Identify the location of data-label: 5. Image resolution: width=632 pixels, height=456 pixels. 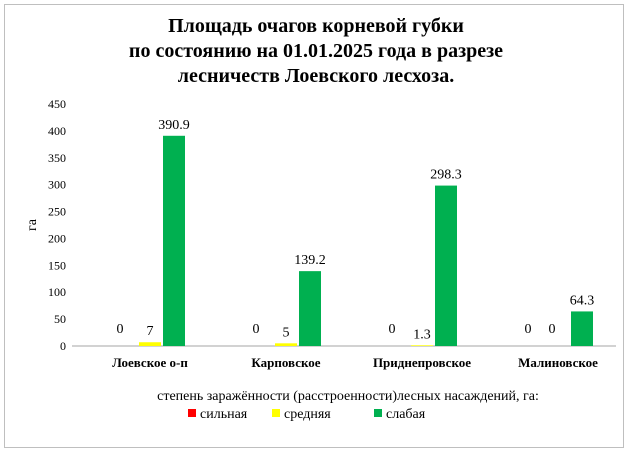
(286, 332).